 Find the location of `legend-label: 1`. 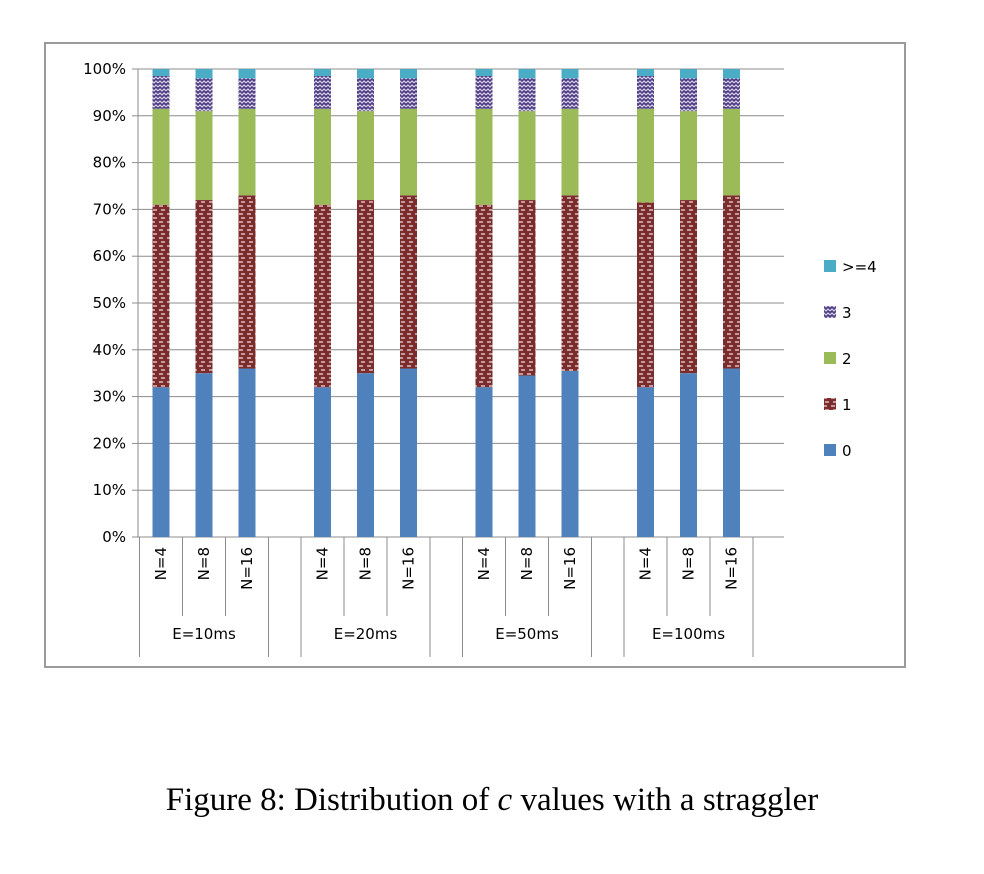

legend-label: 1 is located at coordinates (847, 405).